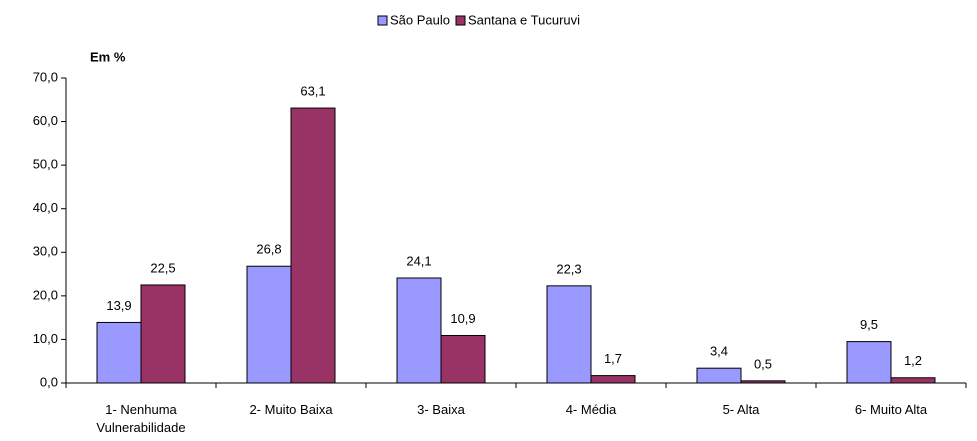 The image size is (977, 441). Describe the element at coordinates (913, 360) in the screenshot. I see `data-label: 1,2` at that location.